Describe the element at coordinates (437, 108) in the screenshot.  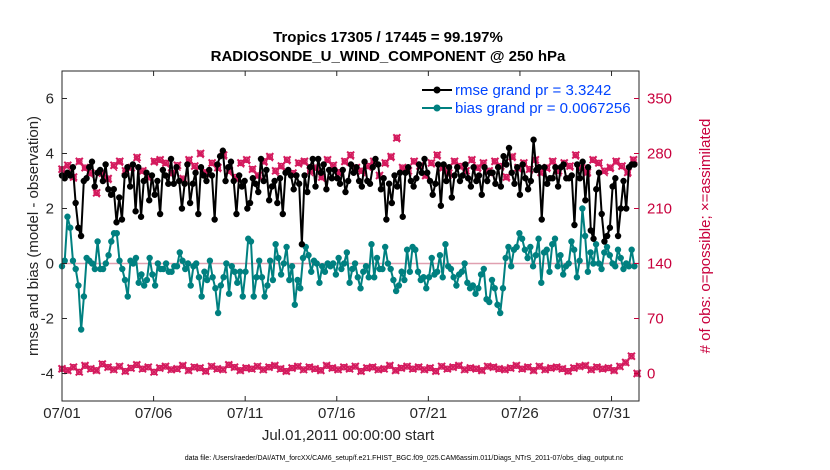
I see `legend-bias-marker` at that location.